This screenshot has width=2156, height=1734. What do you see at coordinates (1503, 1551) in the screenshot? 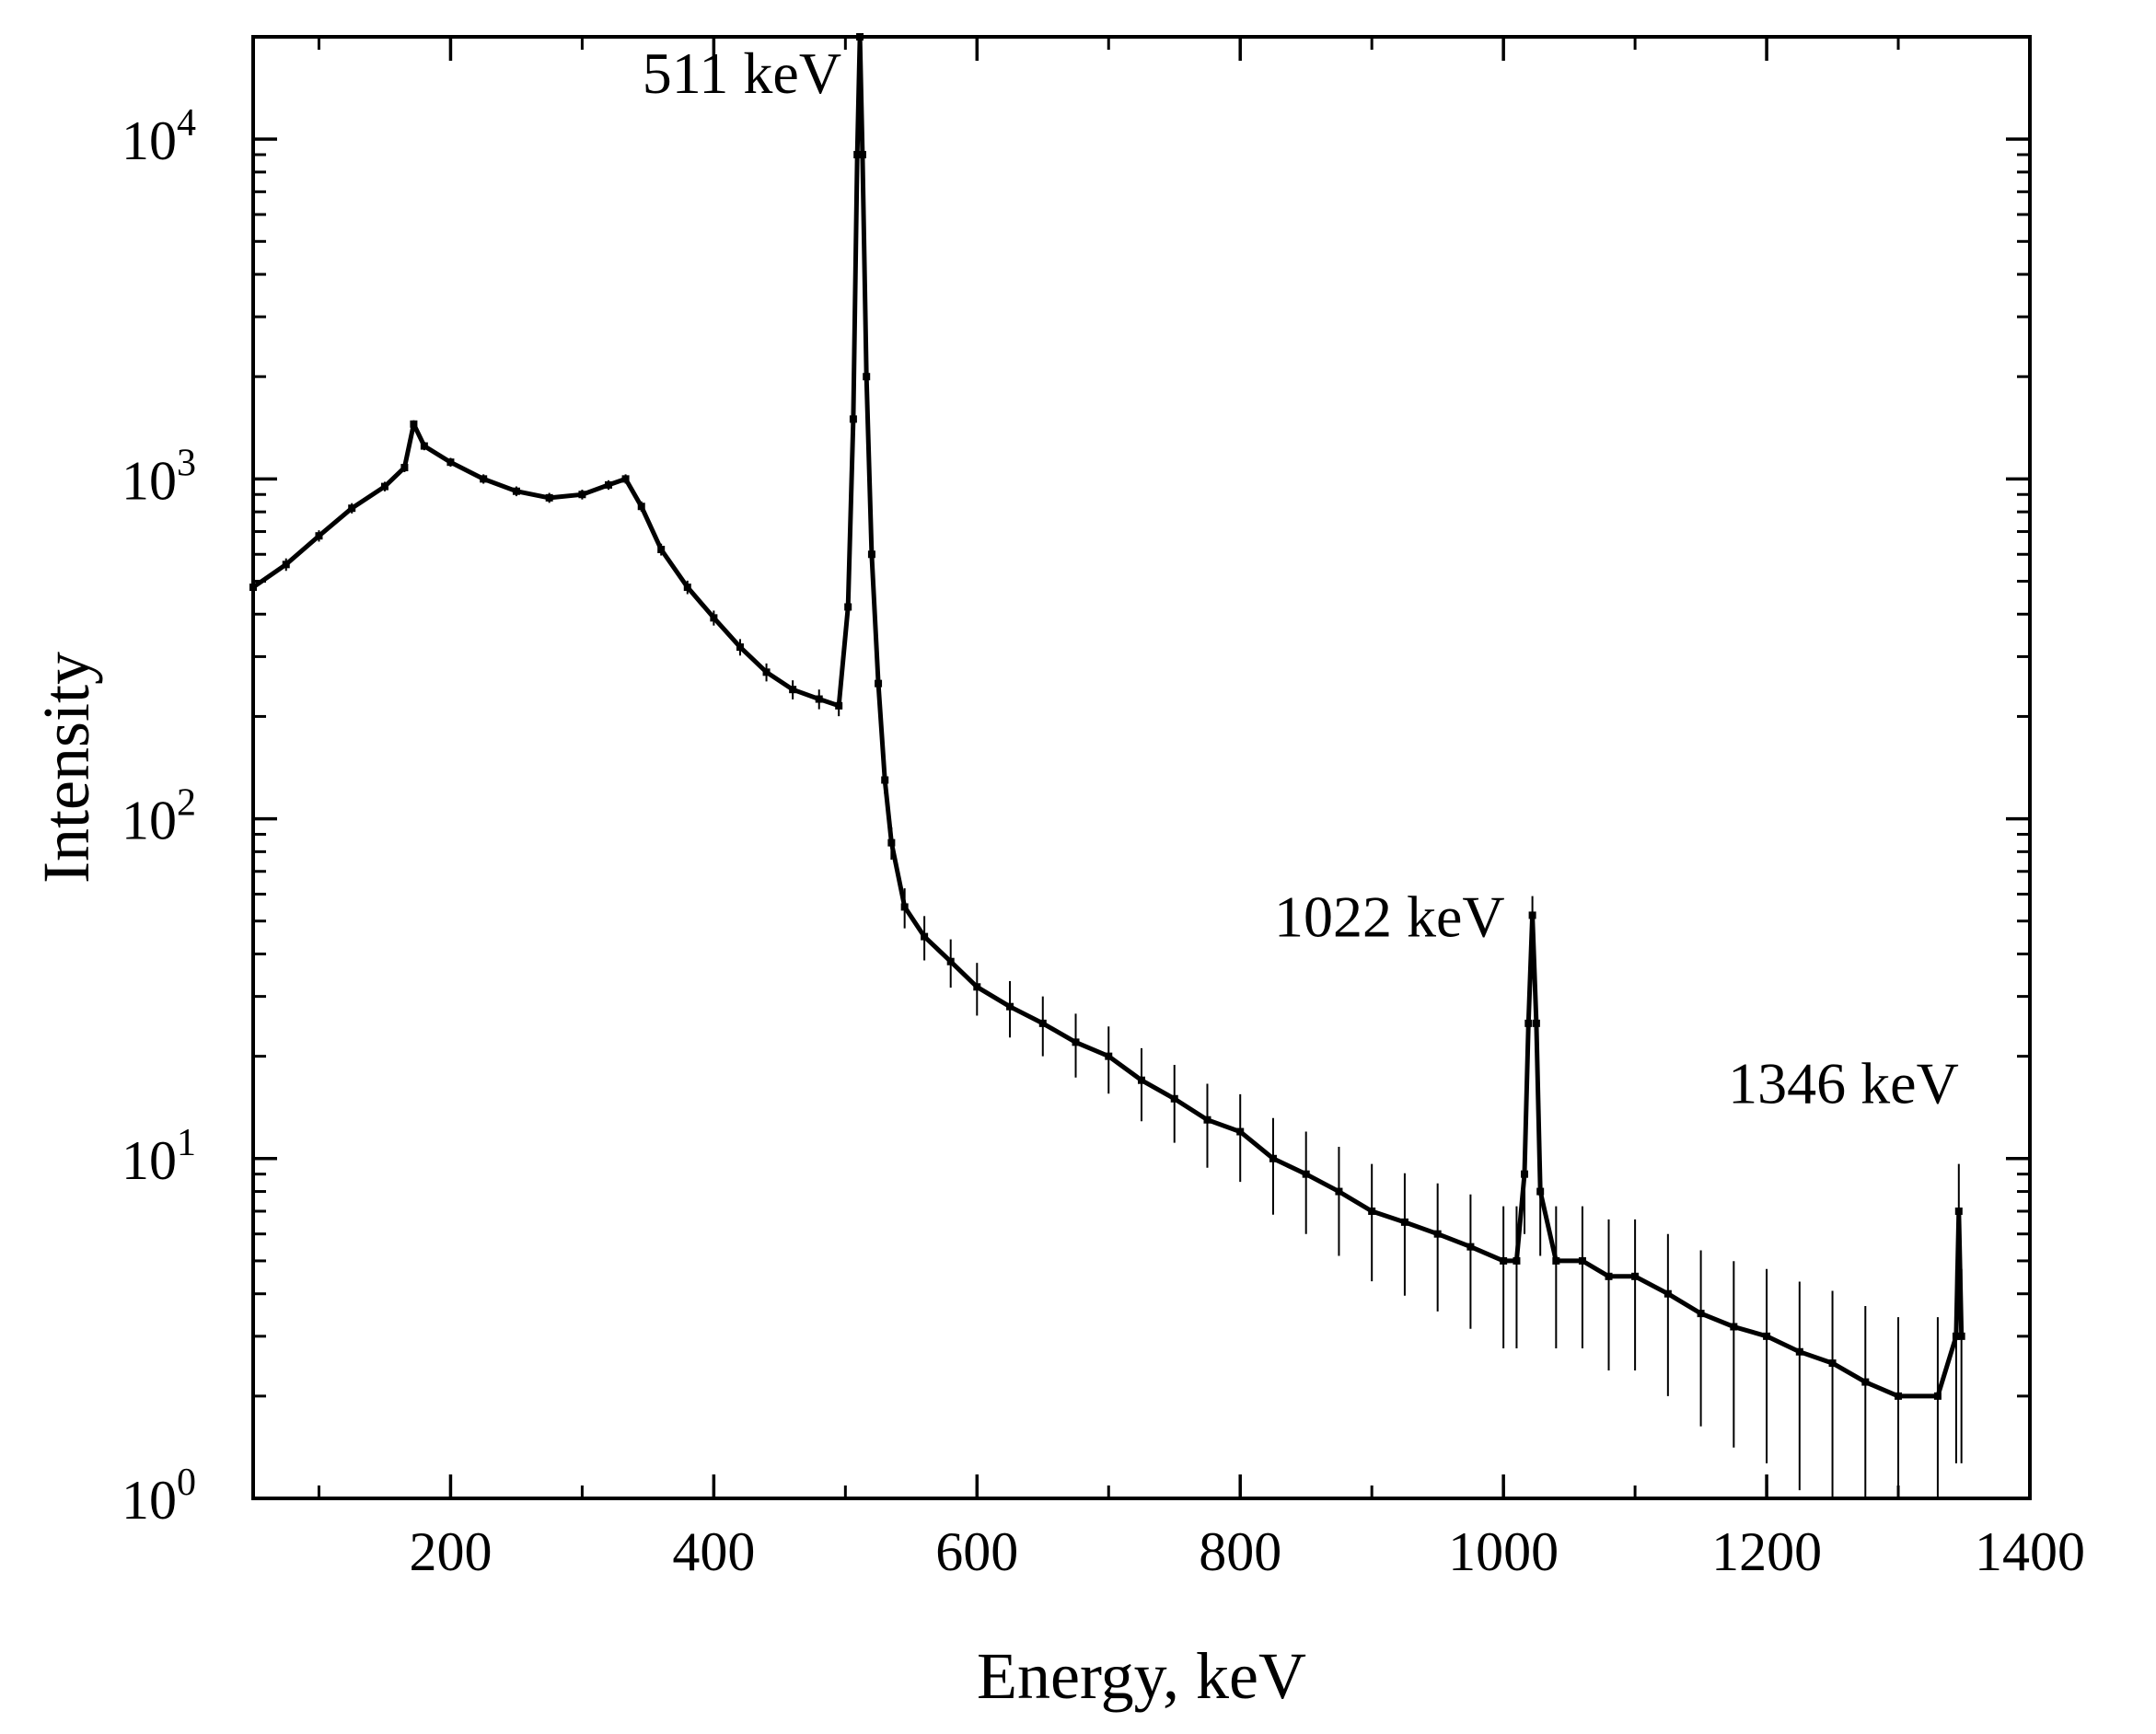
I see `x-tick-label: 1000` at bounding box center [1503, 1551].